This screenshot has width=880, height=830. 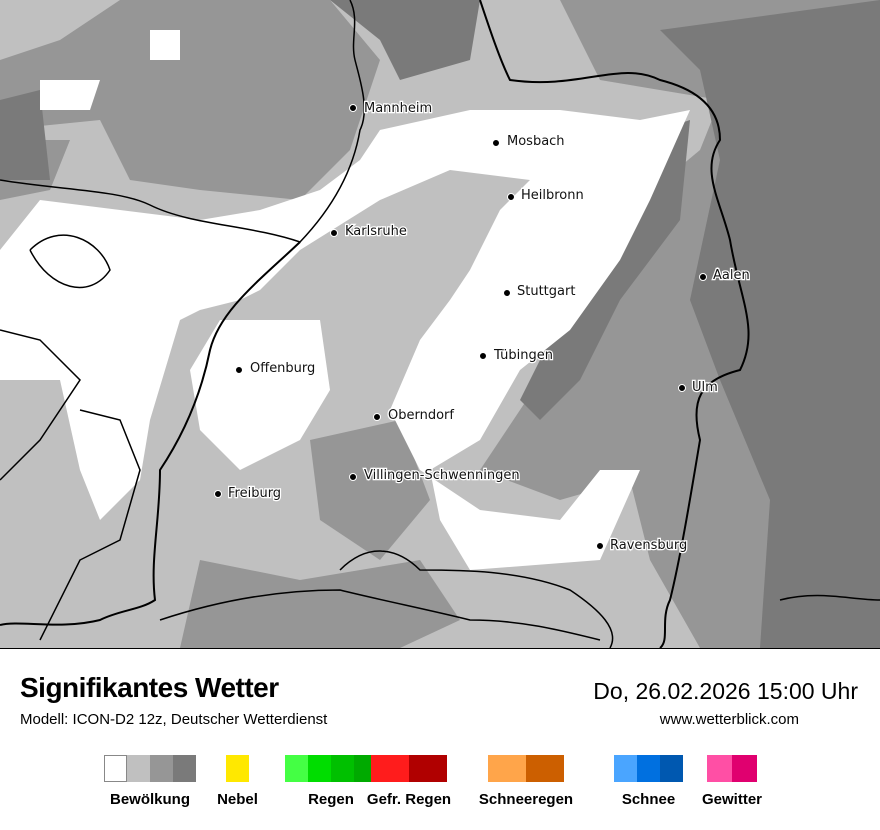 I want to click on legend-label: Gewitter, so click(x=732, y=799).